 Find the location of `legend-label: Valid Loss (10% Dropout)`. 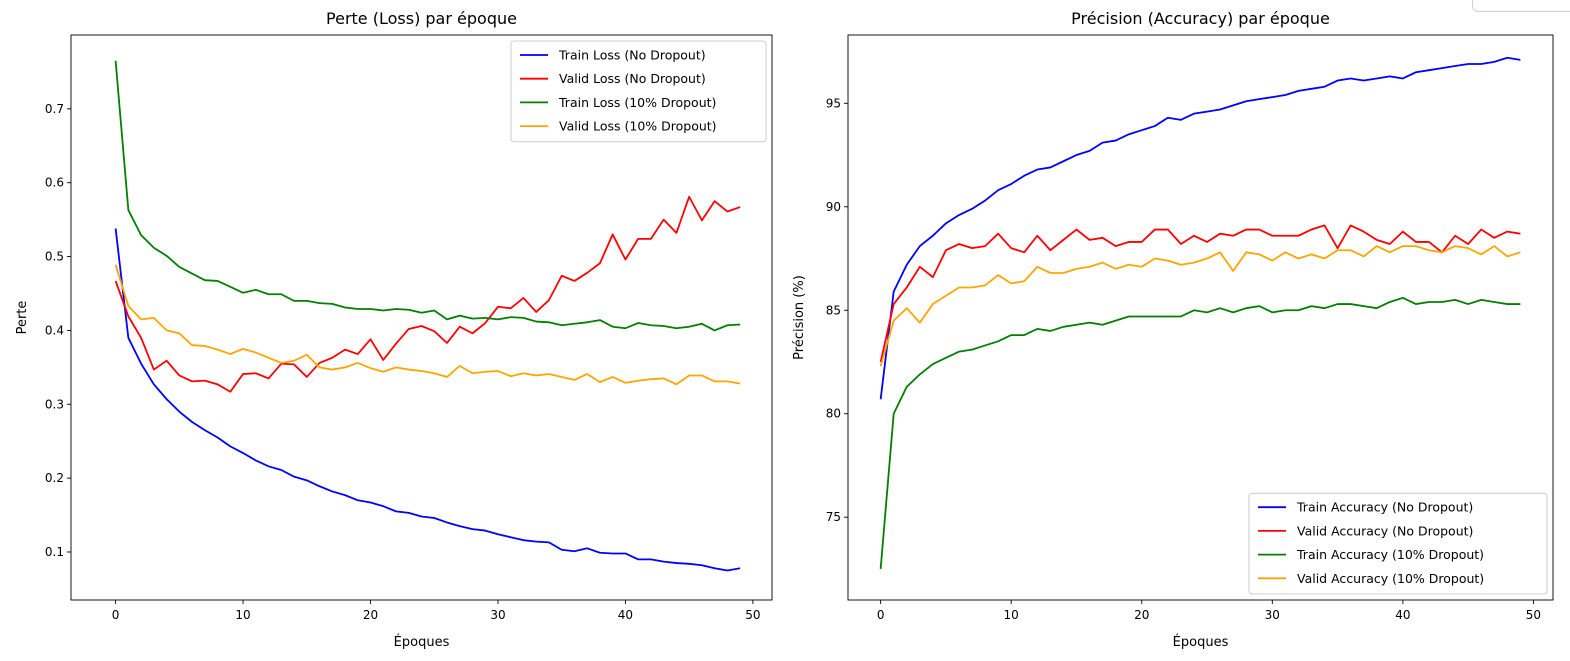

legend-label: Valid Loss (10% Dropout) is located at coordinates (638, 126).